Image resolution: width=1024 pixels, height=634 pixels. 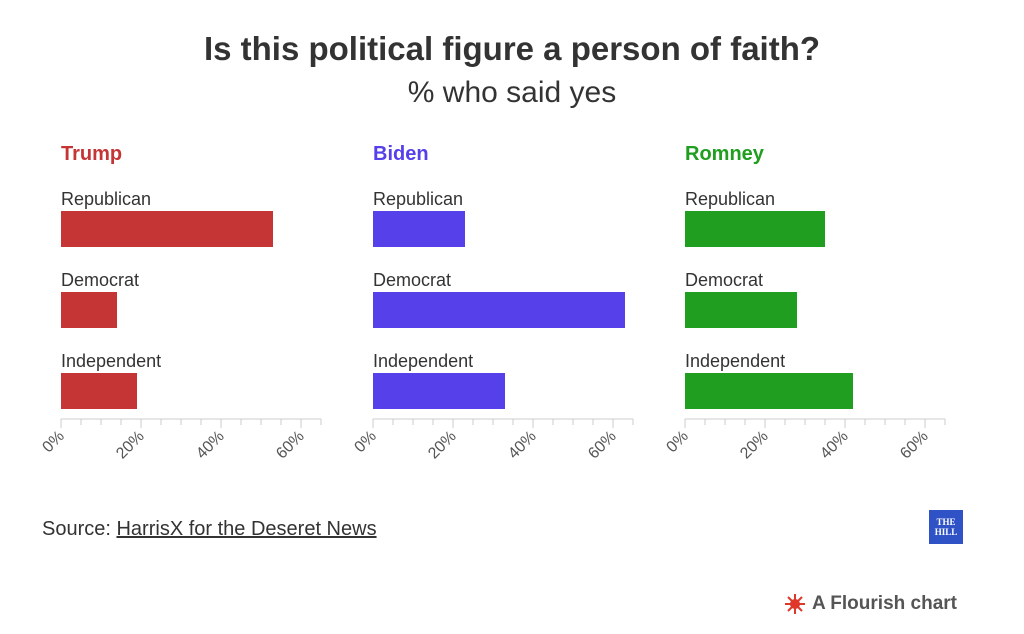 What do you see at coordinates (769, 391) in the screenshot?
I see `bar-romney-independent` at bounding box center [769, 391].